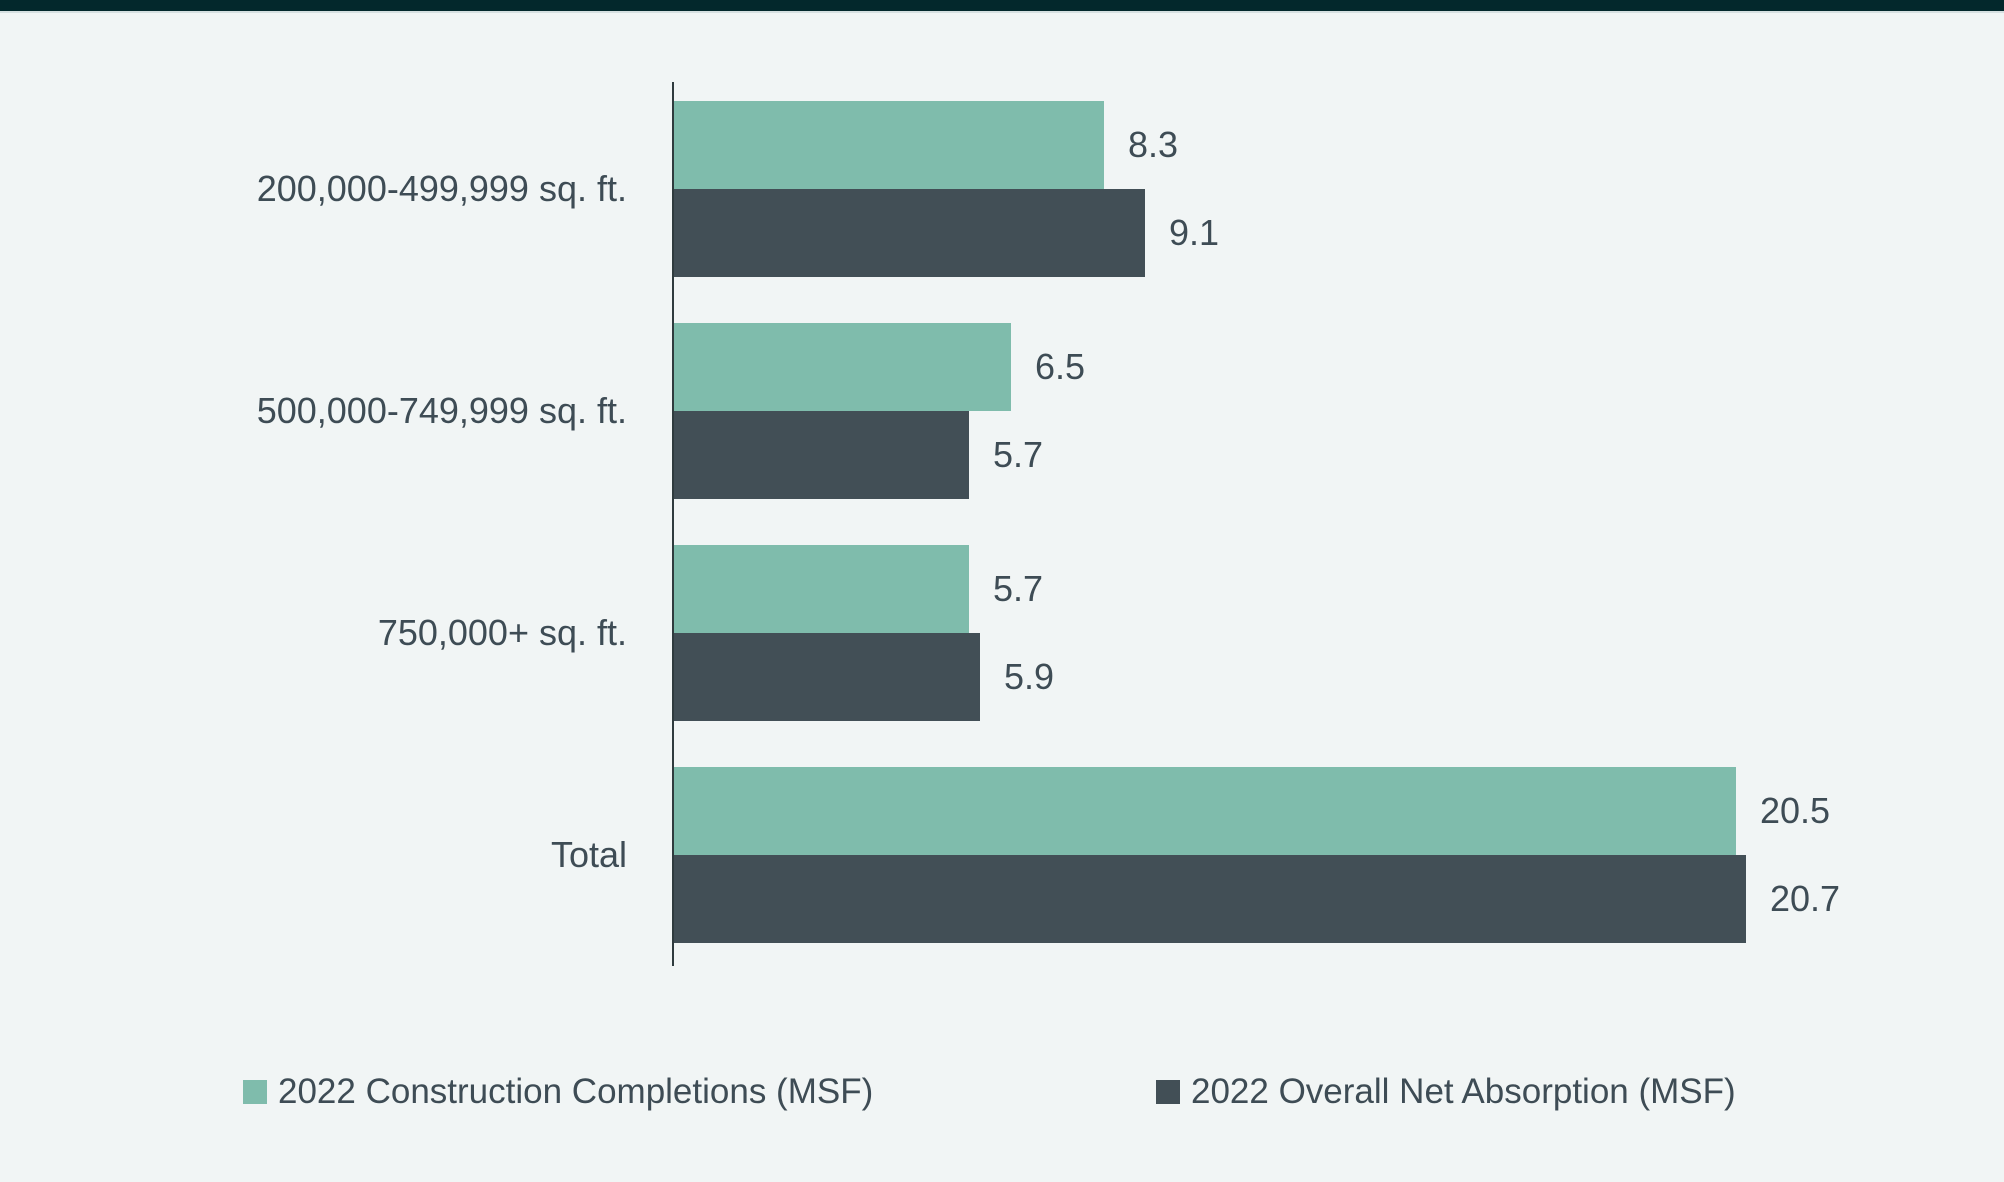 The image size is (2004, 1182). What do you see at coordinates (673, 524) in the screenshot?
I see `y-axis-line` at bounding box center [673, 524].